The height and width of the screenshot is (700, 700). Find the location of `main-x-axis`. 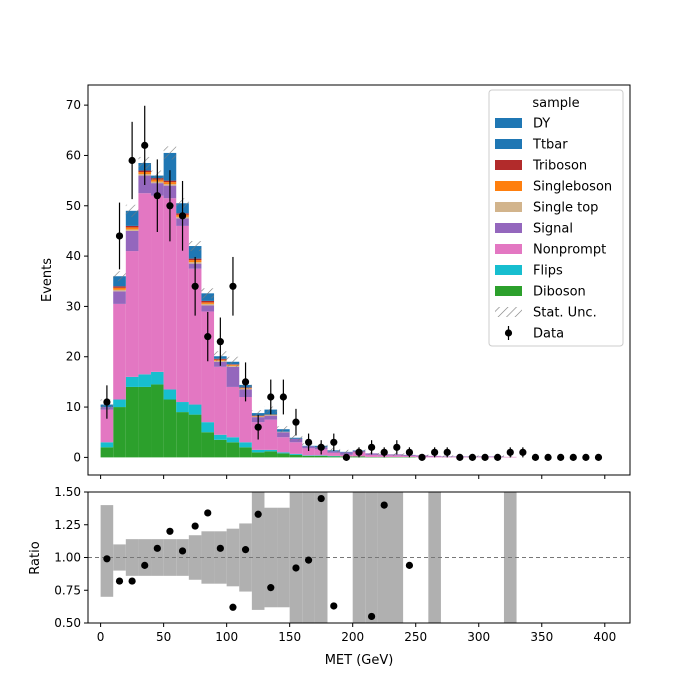

main-x-axis is located at coordinates (353, 477).